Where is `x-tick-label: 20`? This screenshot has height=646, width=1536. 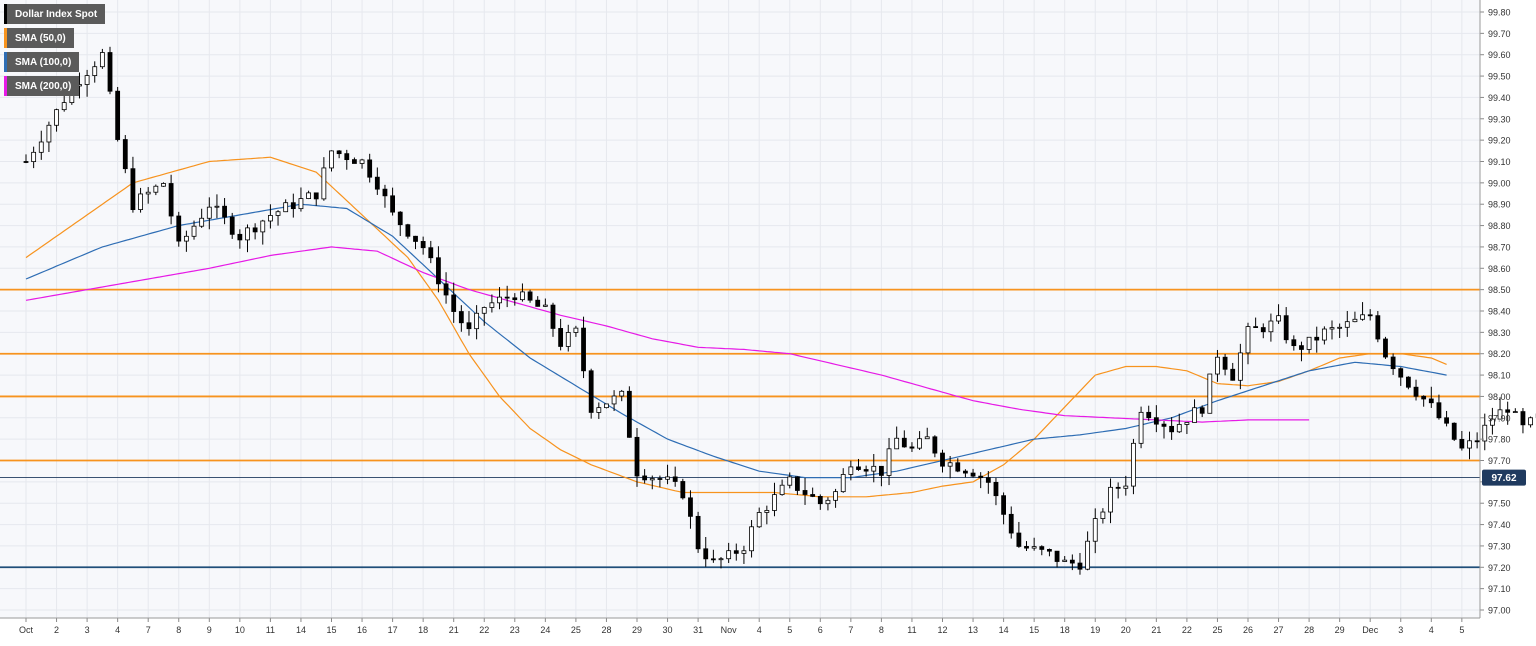
x-tick-label: 20 is located at coordinates (1126, 630).